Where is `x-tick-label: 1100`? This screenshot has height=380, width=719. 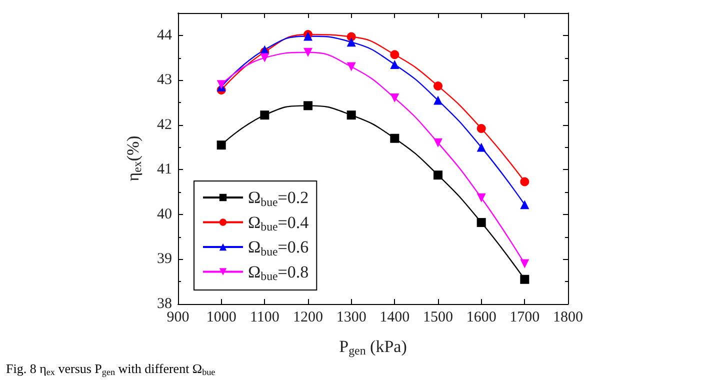
x-tick-label: 1100 is located at coordinates (265, 318).